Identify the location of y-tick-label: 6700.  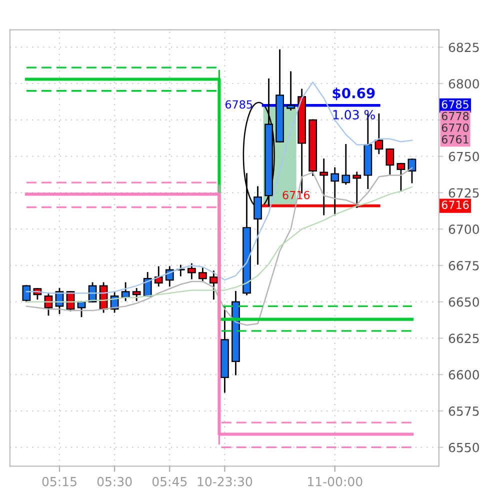
(463, 229).